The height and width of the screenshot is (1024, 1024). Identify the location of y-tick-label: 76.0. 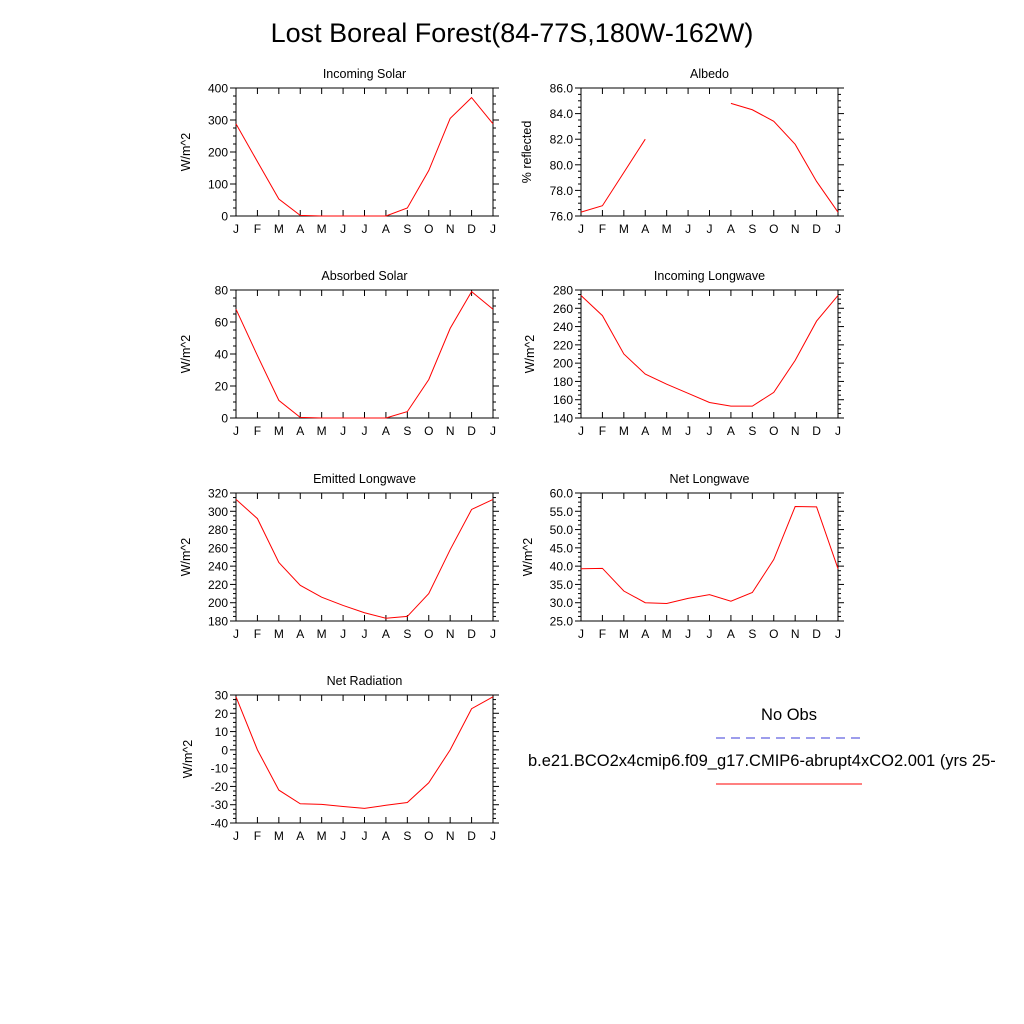
(562, 217).